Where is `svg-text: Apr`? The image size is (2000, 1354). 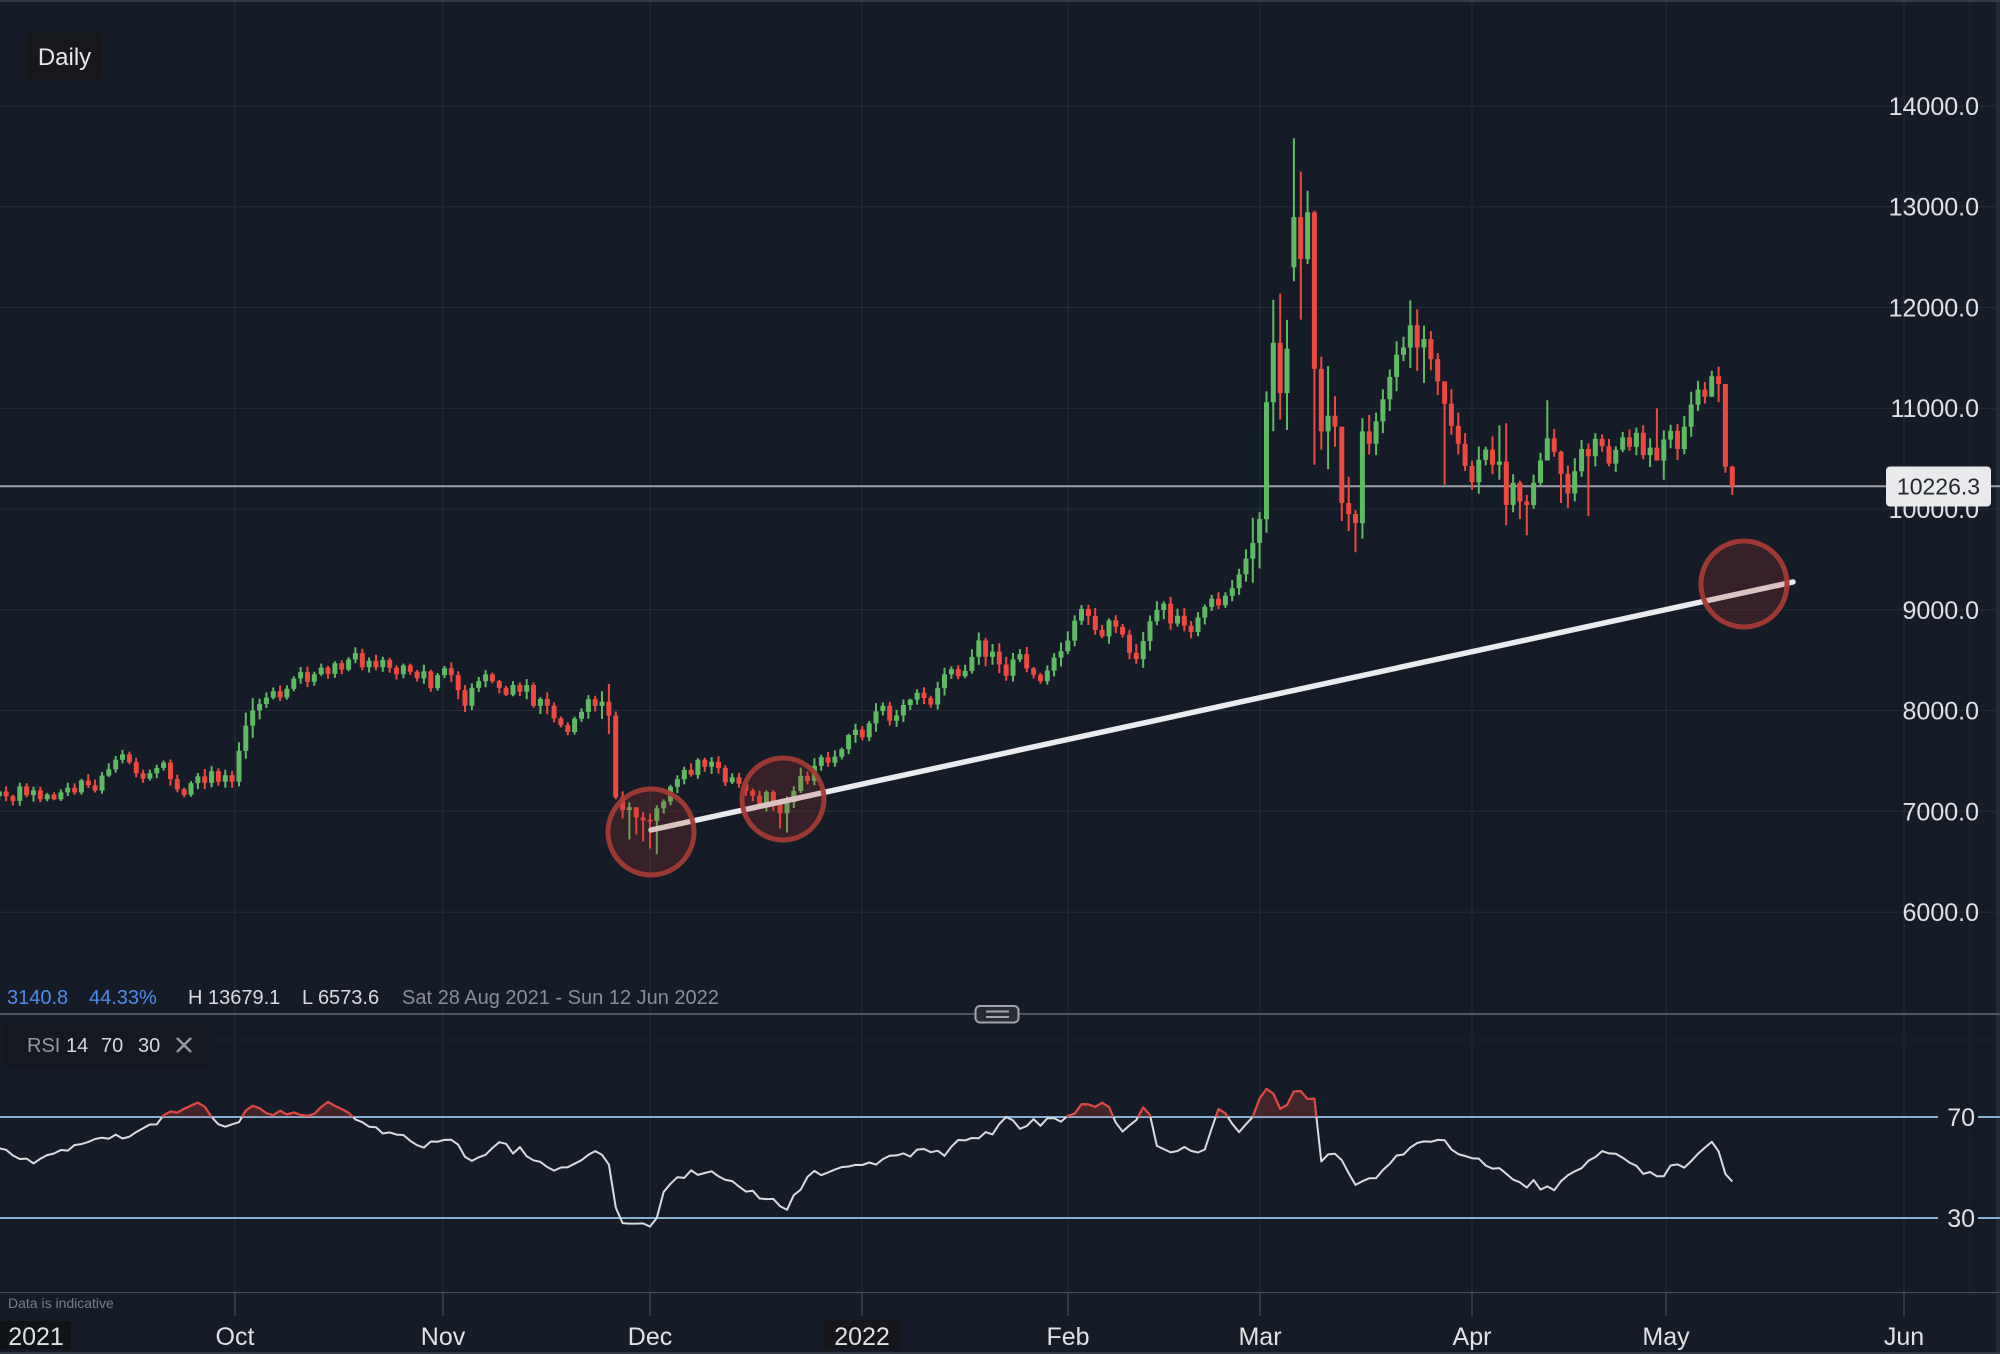
svg-text: Apr is located at coordinates (1472, 1337).